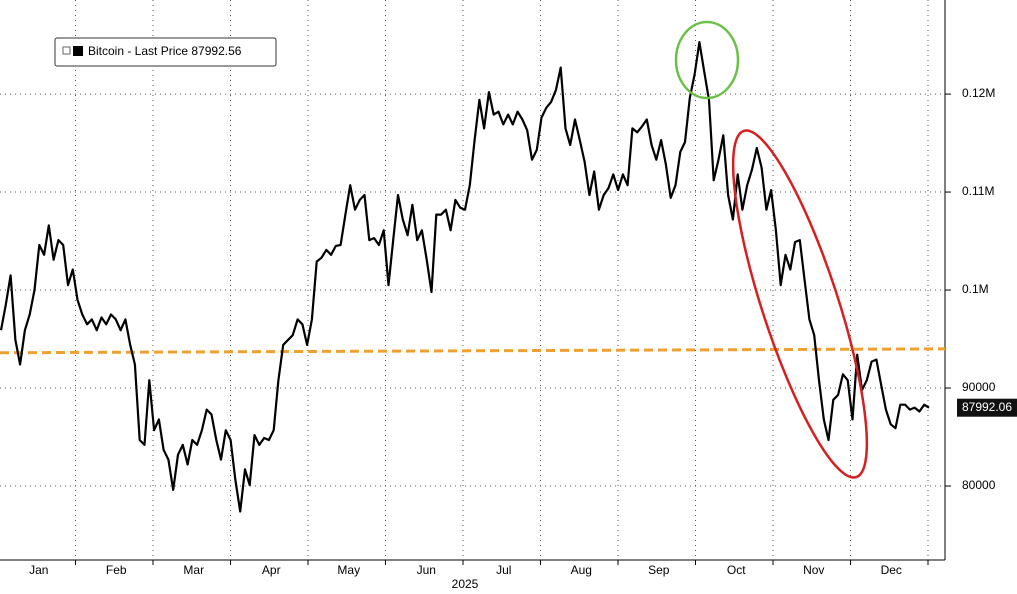 The image size is (1017, 594). What do you see at coordinates (978, 191) in the screenshot?
I see `y-tick-label: 0.11M` at bounding box center [978, 191].